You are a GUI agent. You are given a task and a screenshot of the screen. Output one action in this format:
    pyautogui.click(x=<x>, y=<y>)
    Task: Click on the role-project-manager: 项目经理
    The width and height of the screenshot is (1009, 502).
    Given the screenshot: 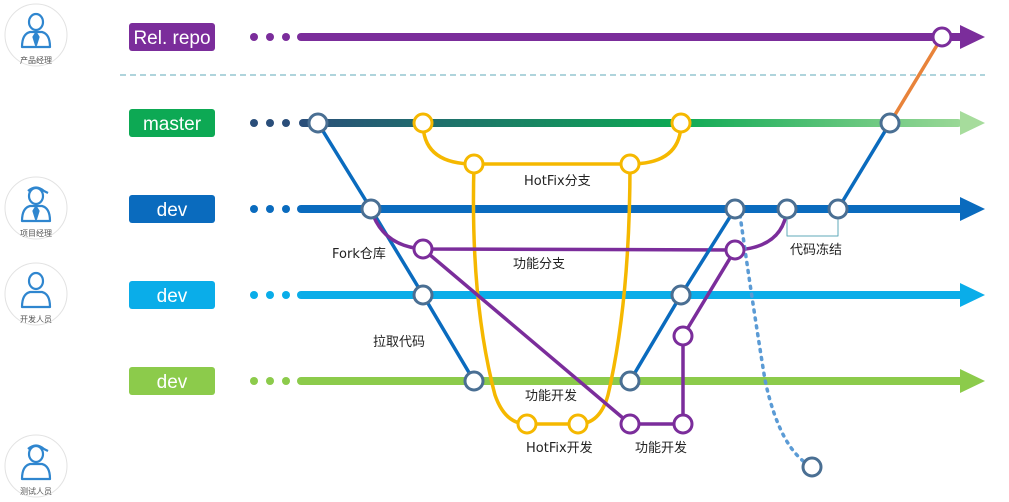 What is the action you would take?
    pyautogui.click(x=36, y=208)
    